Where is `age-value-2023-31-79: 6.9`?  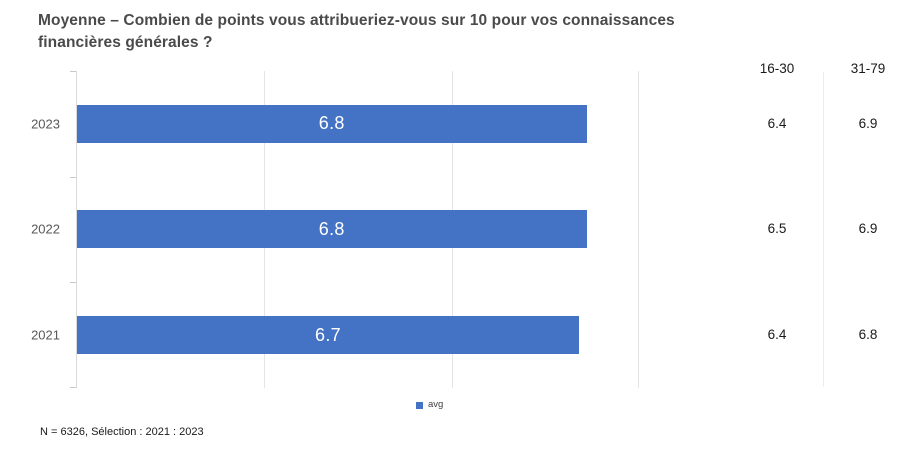 age-value-2023-31-79: 6.9 is located at coordinates (868, 123).